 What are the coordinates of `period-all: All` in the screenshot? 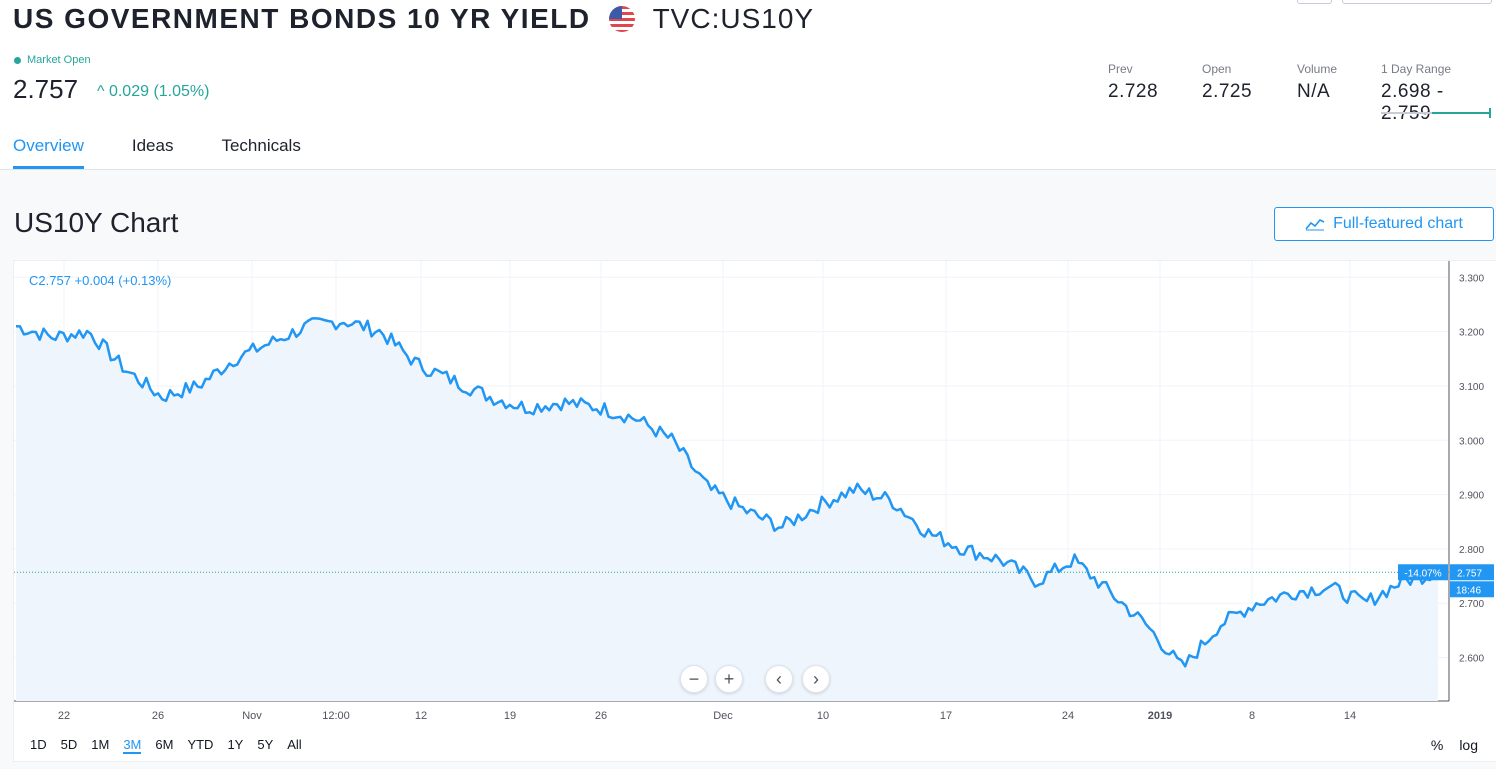 It's located at (294, 744).